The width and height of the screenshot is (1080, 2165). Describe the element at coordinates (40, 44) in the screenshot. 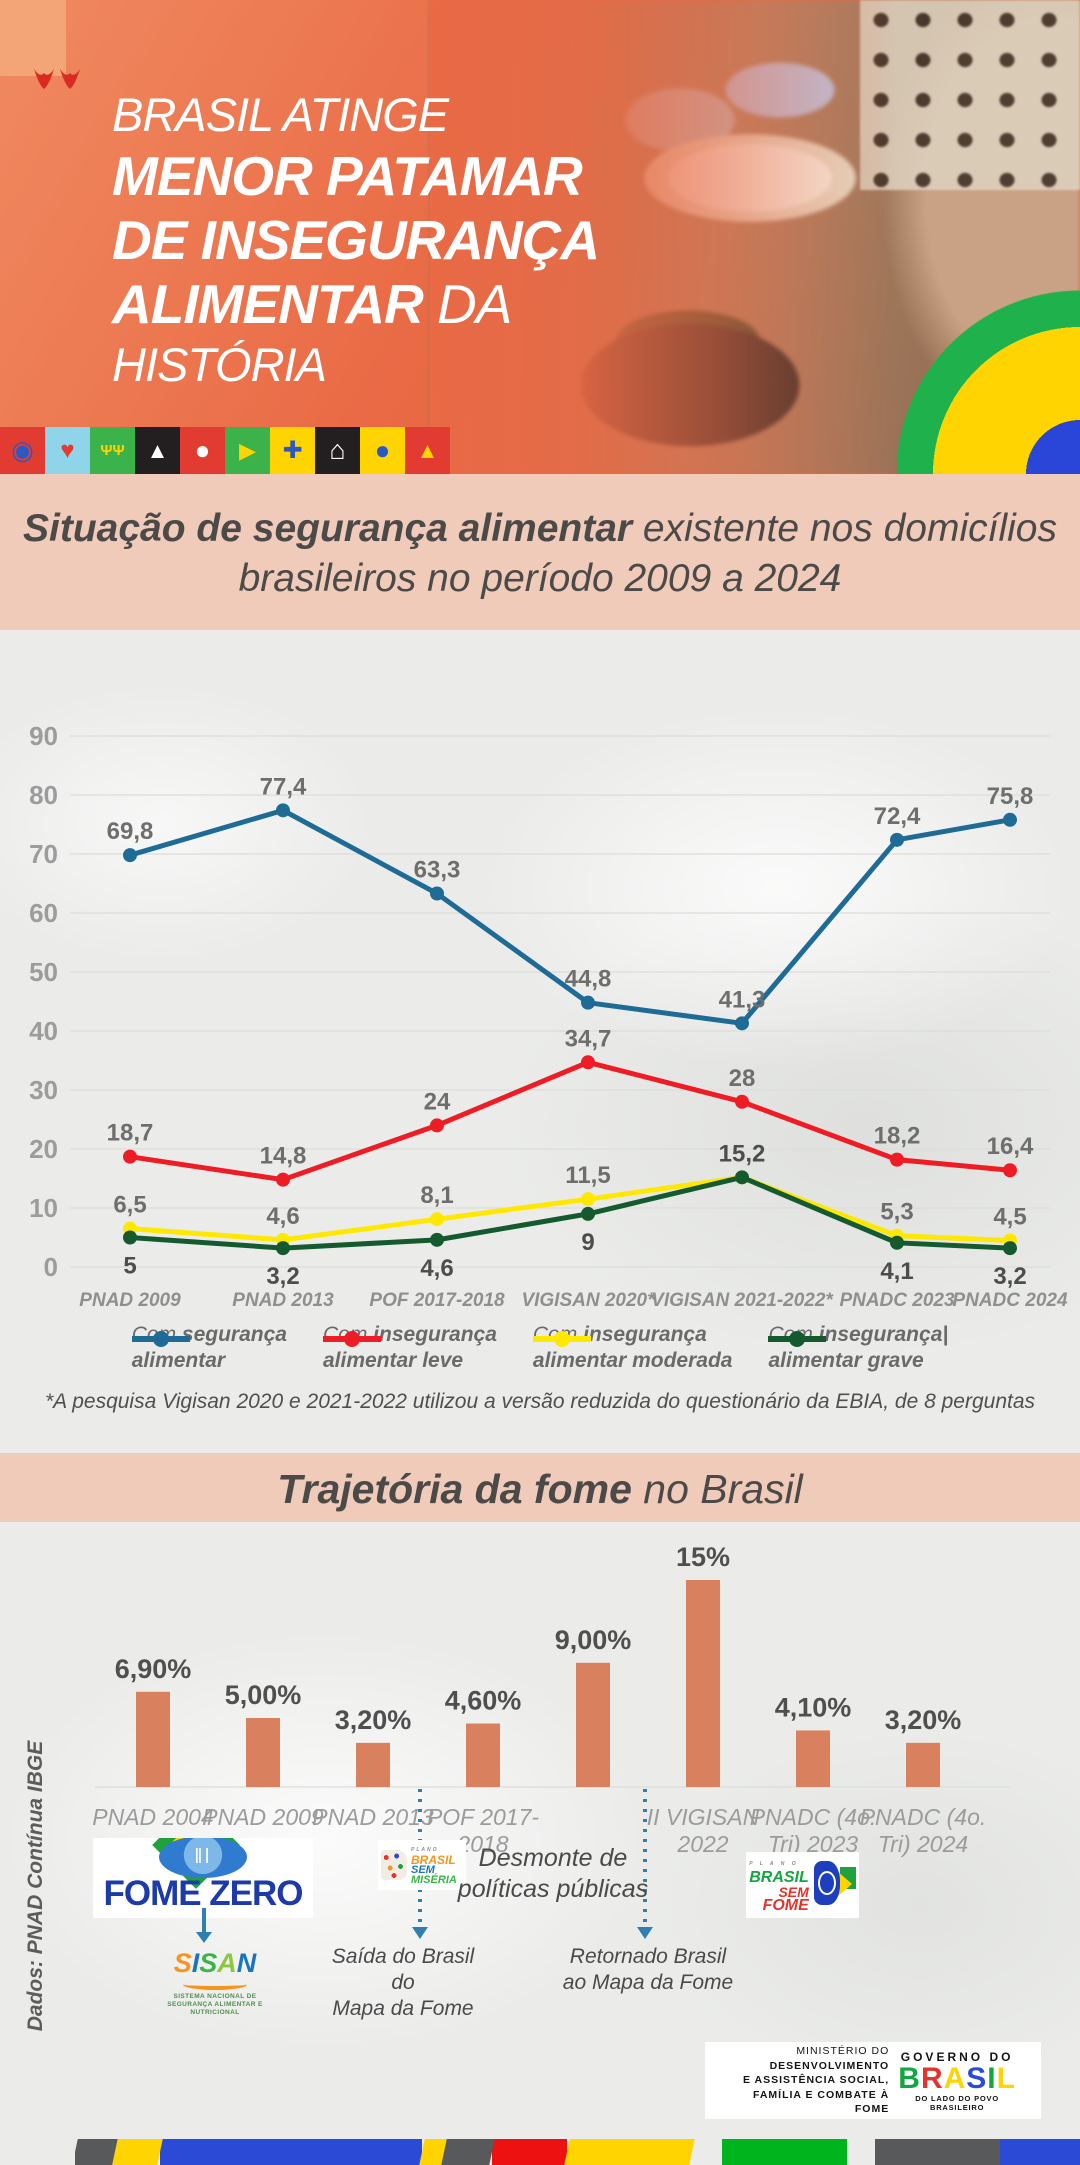

I see `header-logo` at that location.